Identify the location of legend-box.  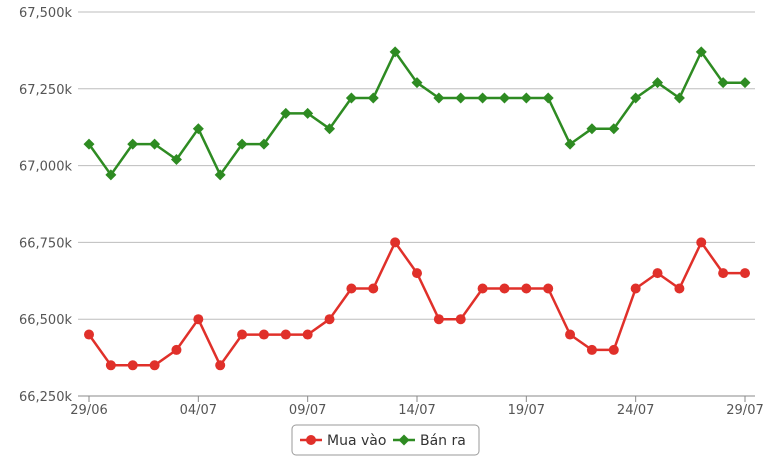
(385, 440).